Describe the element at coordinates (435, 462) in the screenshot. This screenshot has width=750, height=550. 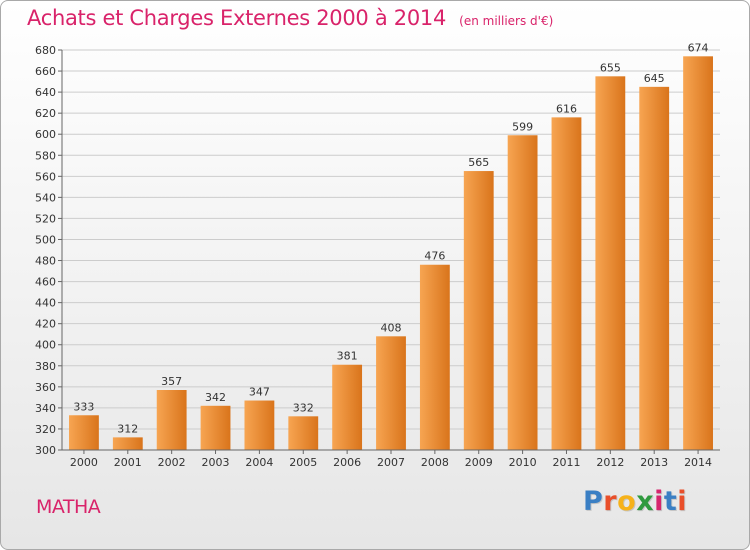
I see `x-tick-label-2008: 2008` at that location.